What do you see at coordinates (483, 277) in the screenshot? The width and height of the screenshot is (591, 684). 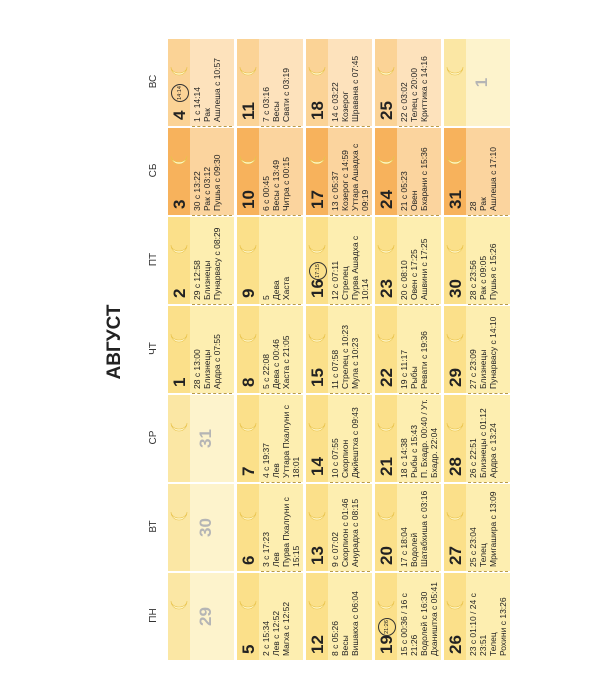 I see `info-line: Рак с 09:05` at bounding box center [483, 277].